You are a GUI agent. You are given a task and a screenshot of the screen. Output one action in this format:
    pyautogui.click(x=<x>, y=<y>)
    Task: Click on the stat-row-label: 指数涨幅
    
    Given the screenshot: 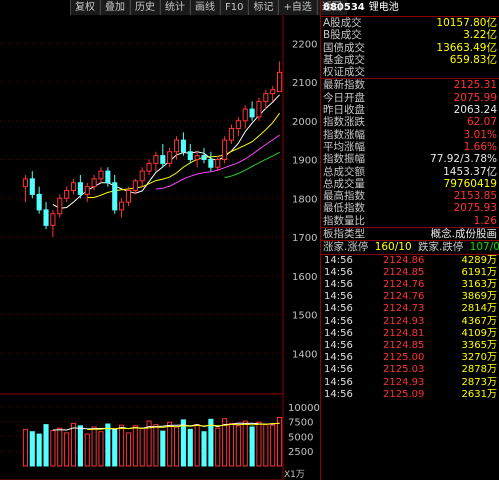 What is the action you would take?
    pyautogui.click(x=344, y=134)
    